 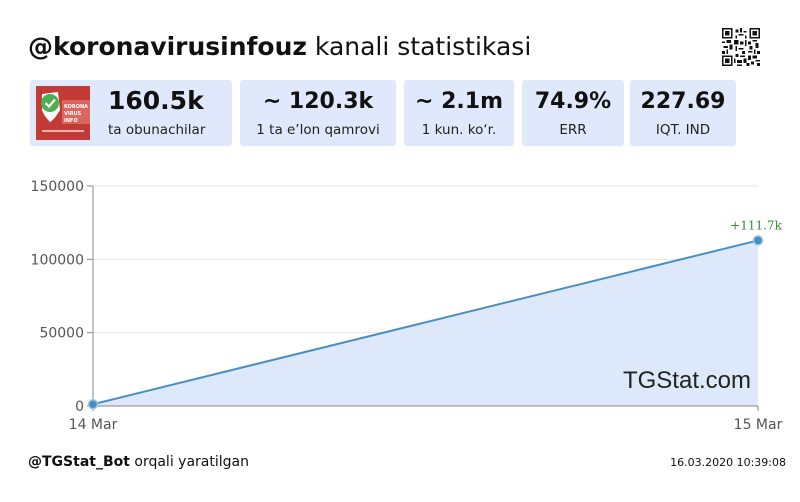 What do you see at coordinates (191, 462) in the screenshot?
I see `footer-text: orqali yaratilgan` at bounding box center [191, 462].